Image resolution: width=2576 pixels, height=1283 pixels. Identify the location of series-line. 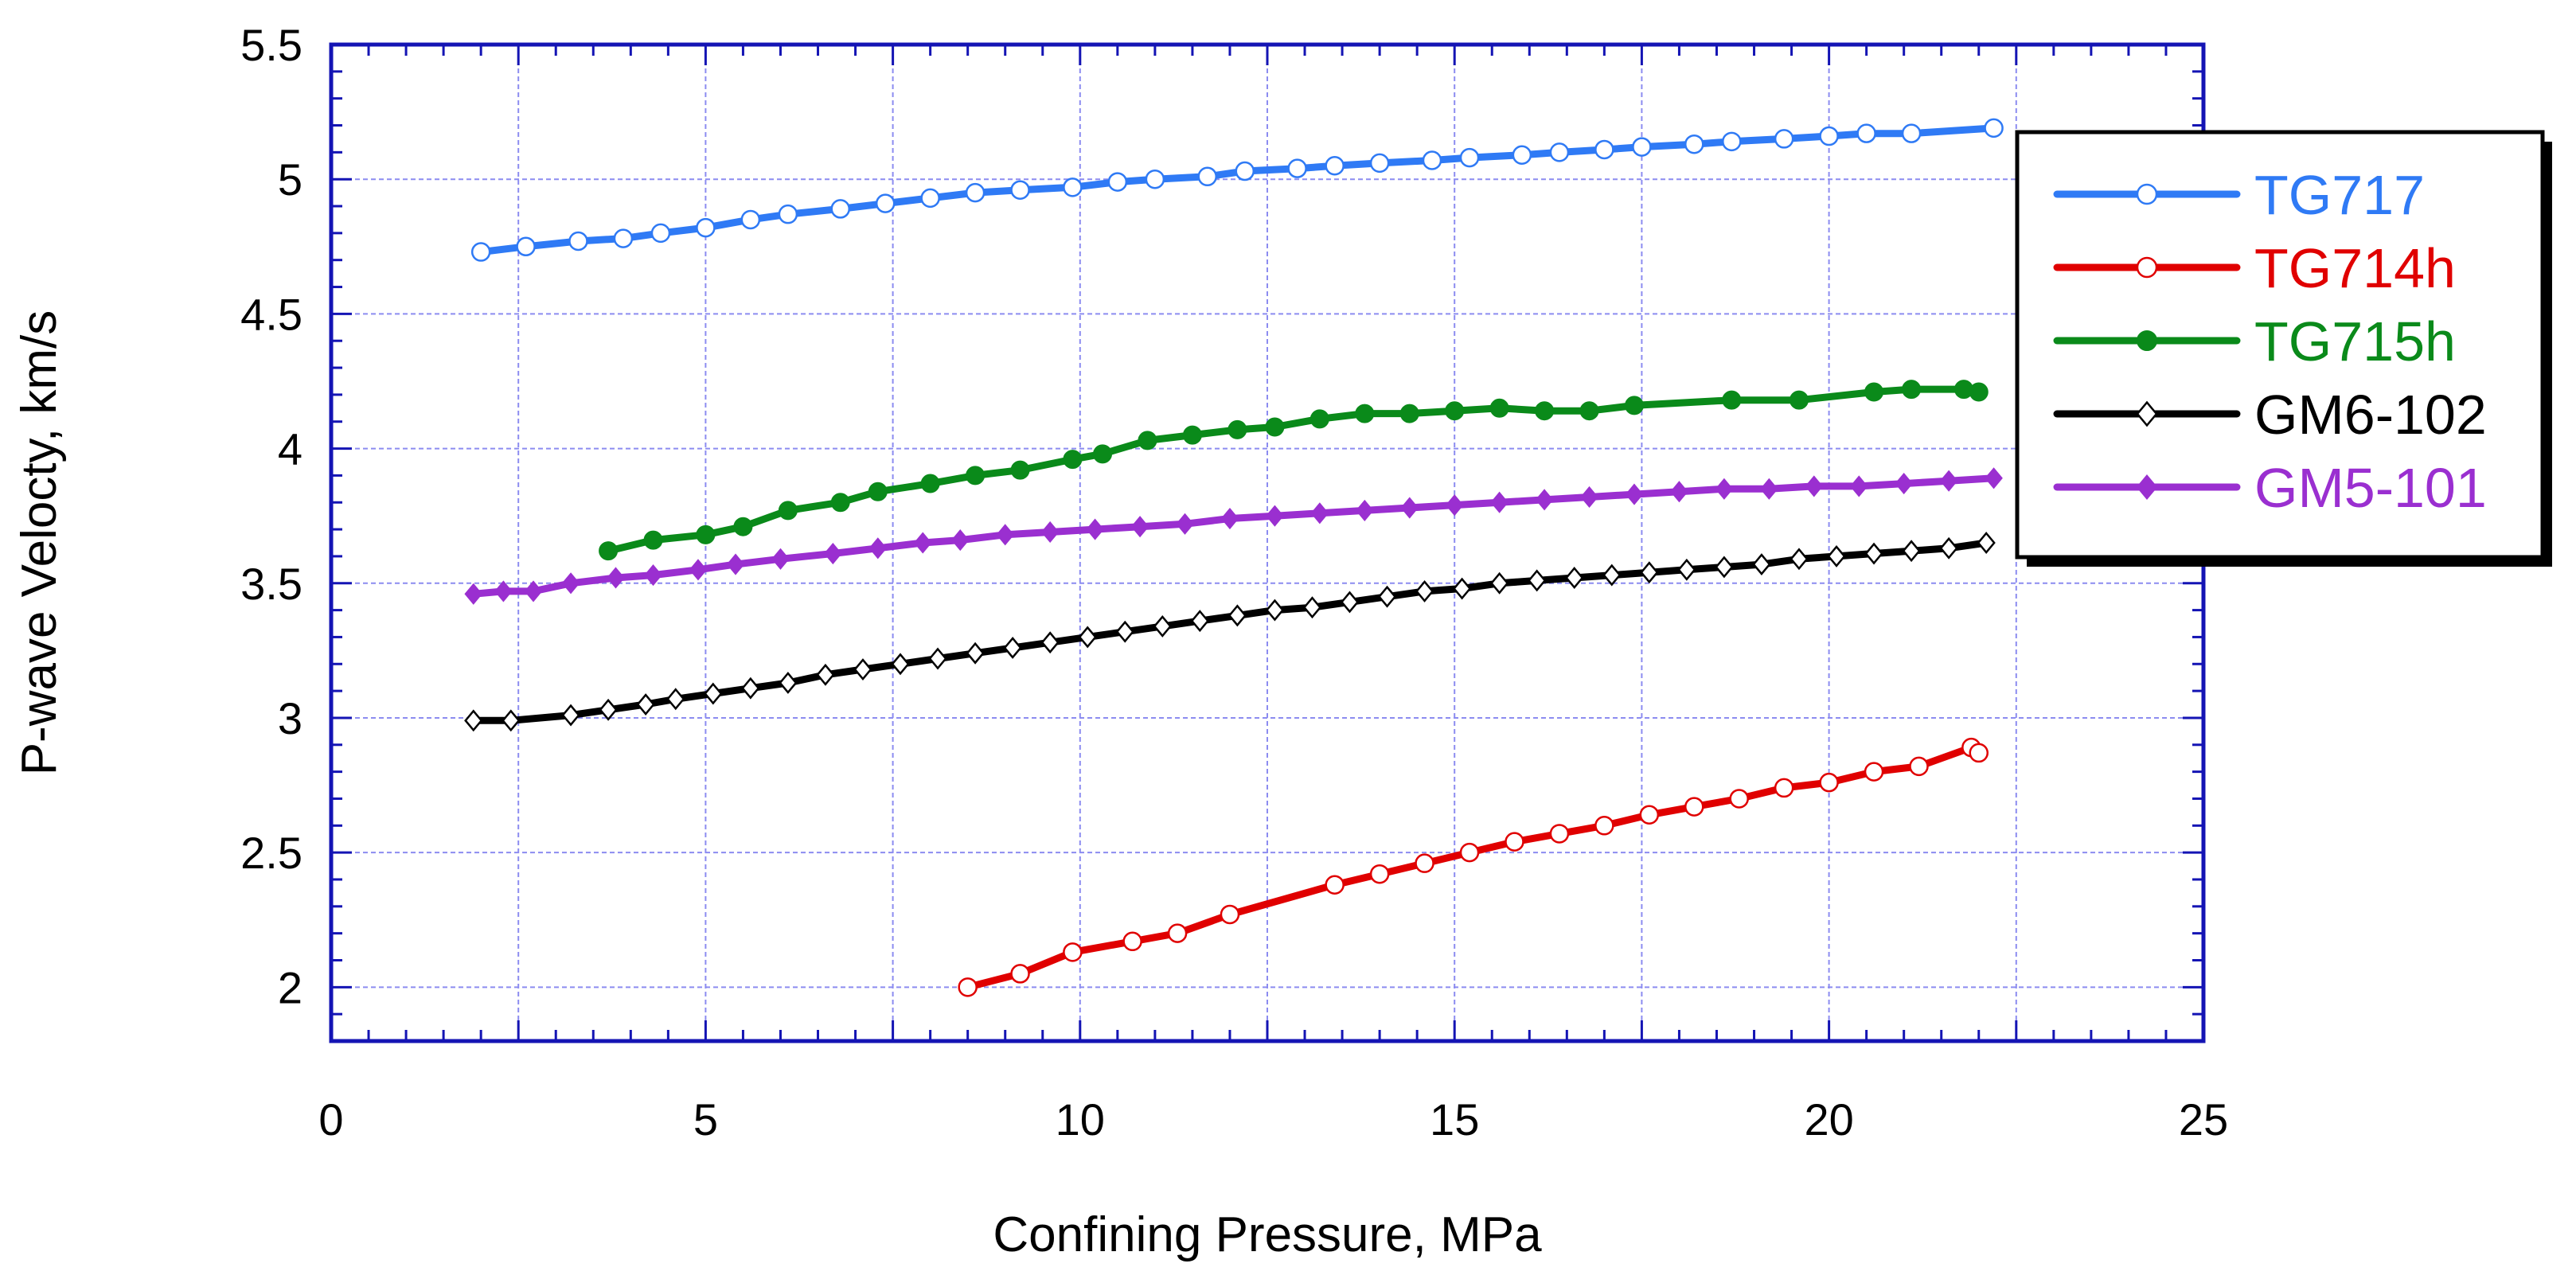
(1237, 190).